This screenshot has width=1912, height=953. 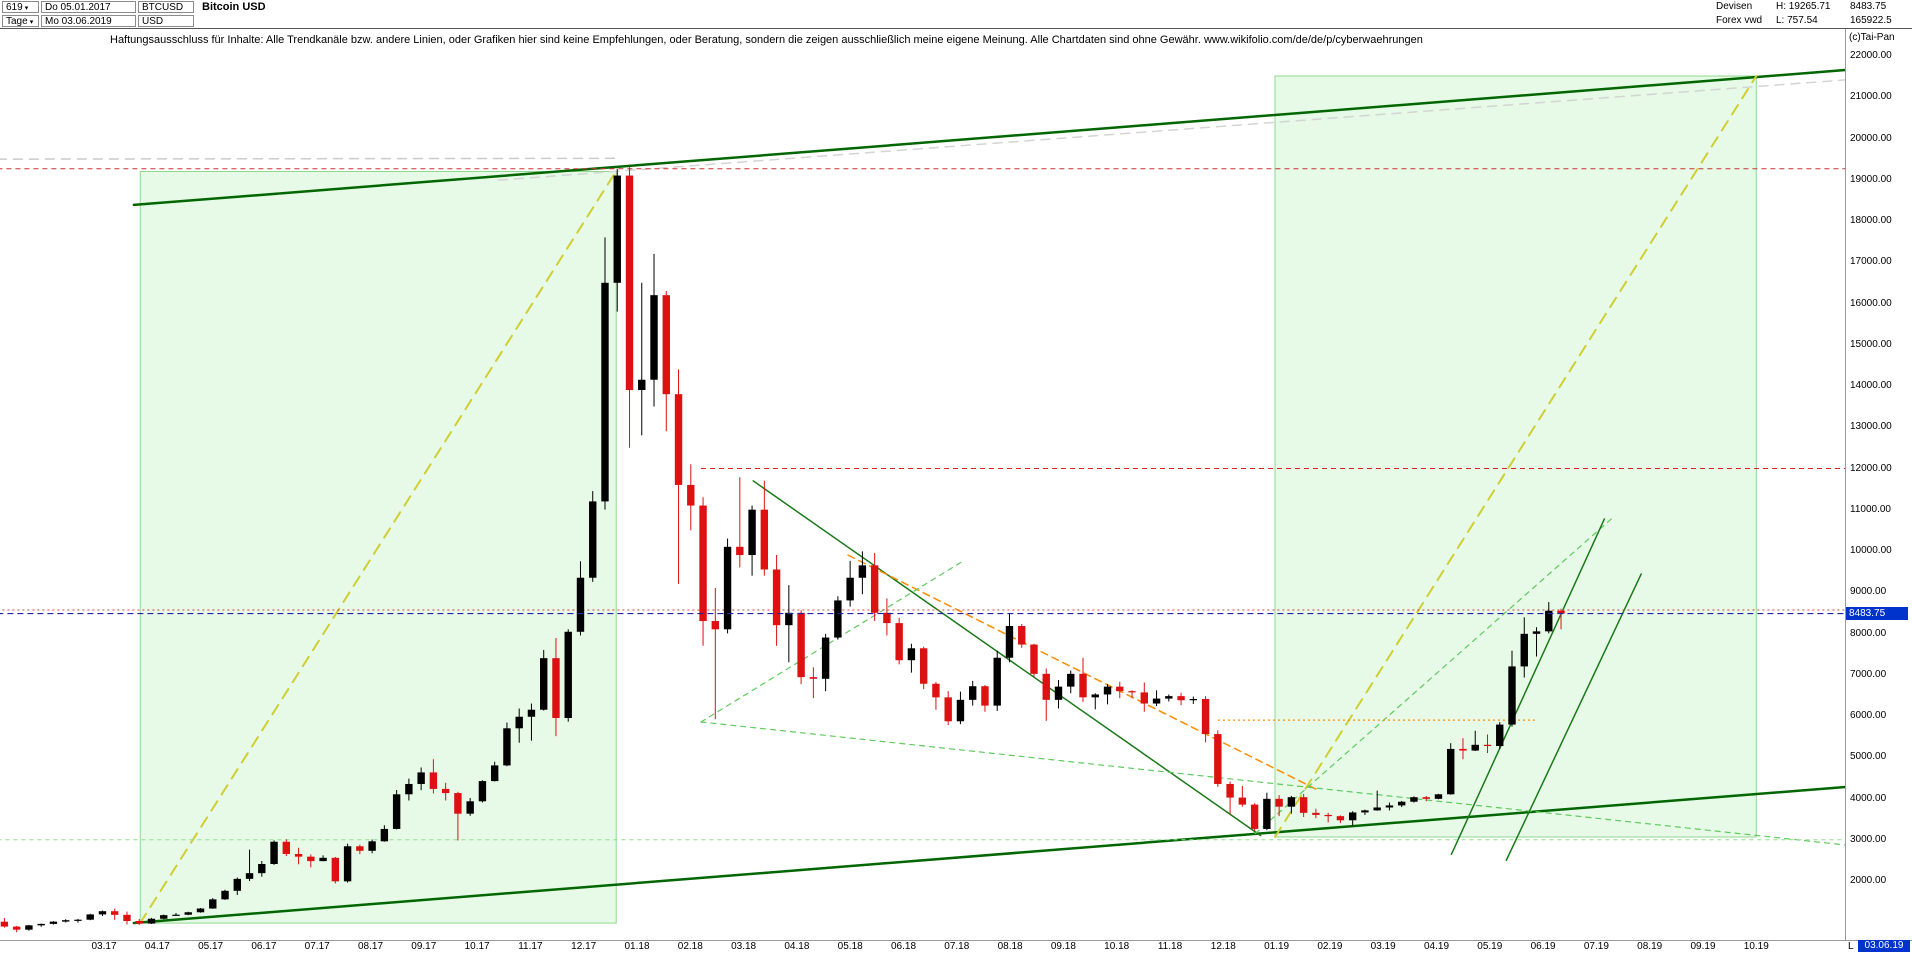 I want to click on y-axis-label: 18000.00, so click(x=1871, y=220).